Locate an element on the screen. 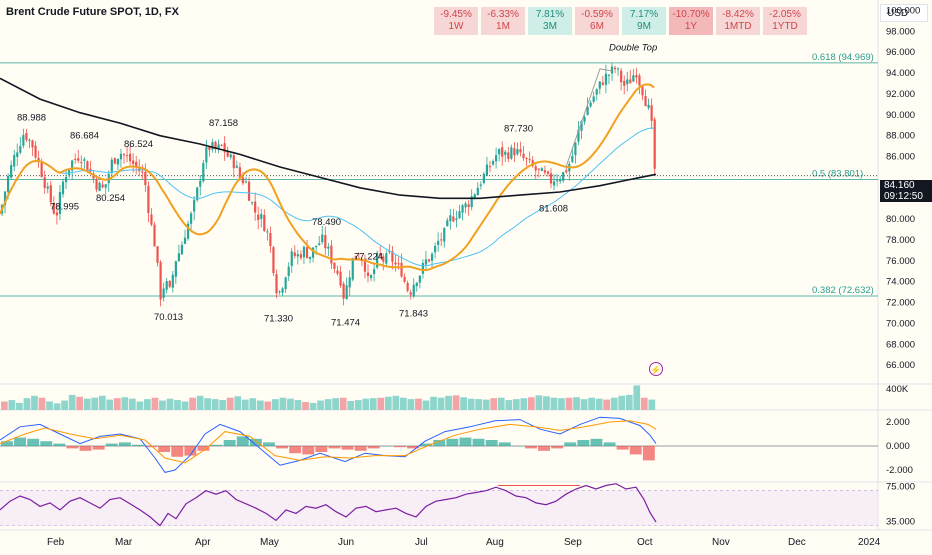 Image resolution: width=932 pixels, height=555 pixels. time-axis-label: Nov is located at coordinates (721, 542).